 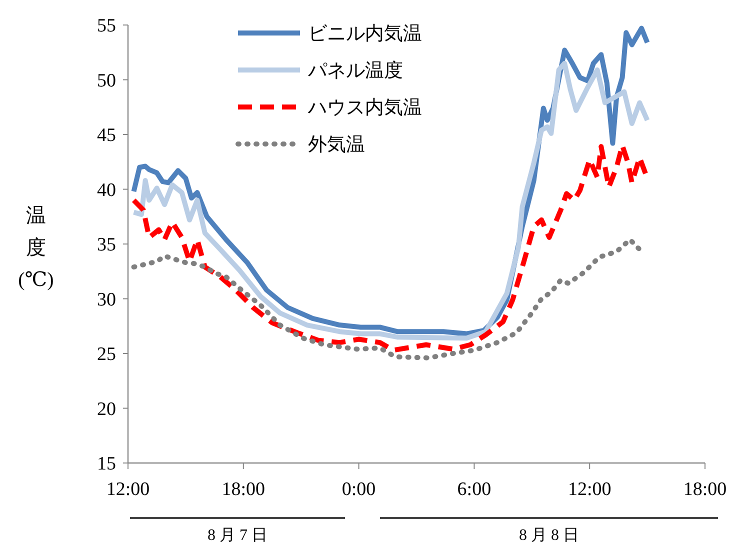 I want to click on x-tick-label: 6:00, so click(x=474, y=489).